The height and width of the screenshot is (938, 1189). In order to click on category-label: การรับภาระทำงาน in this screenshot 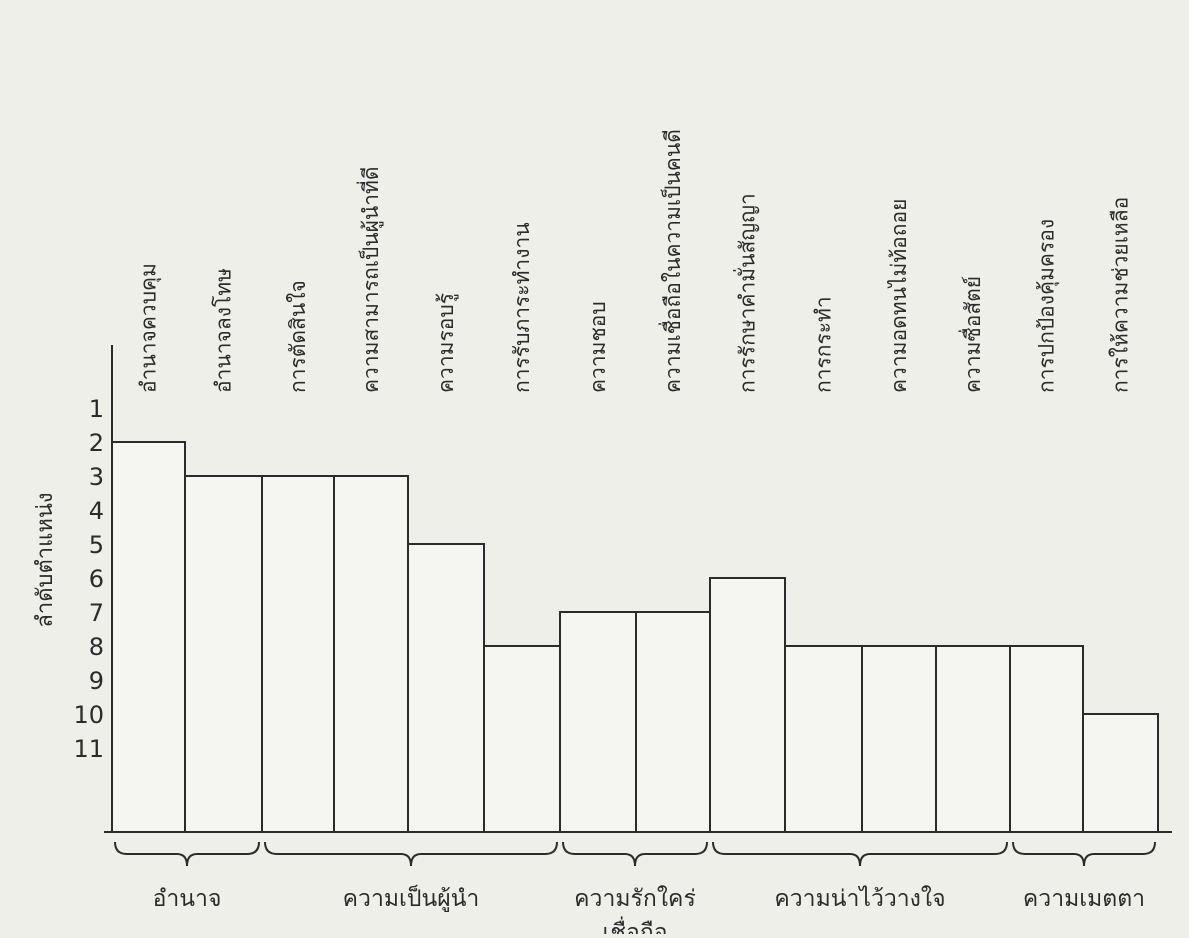, I will do `click(522, 307)`.